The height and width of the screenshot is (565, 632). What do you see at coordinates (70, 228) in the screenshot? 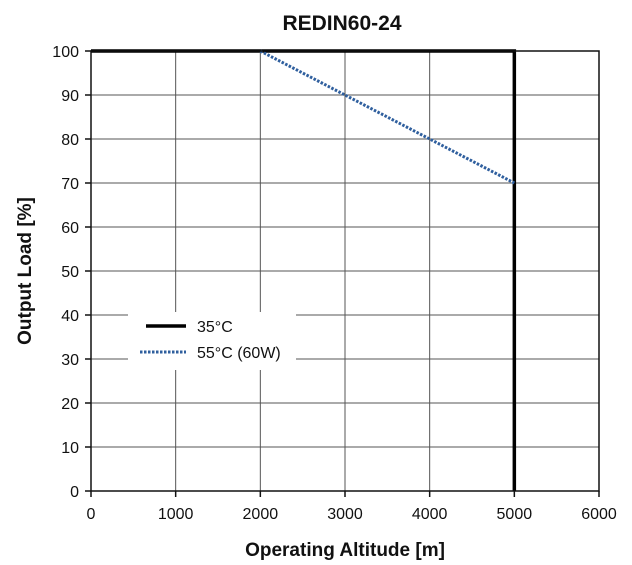
I see `y-tick-label: 60` at bounding box center [70, 228].